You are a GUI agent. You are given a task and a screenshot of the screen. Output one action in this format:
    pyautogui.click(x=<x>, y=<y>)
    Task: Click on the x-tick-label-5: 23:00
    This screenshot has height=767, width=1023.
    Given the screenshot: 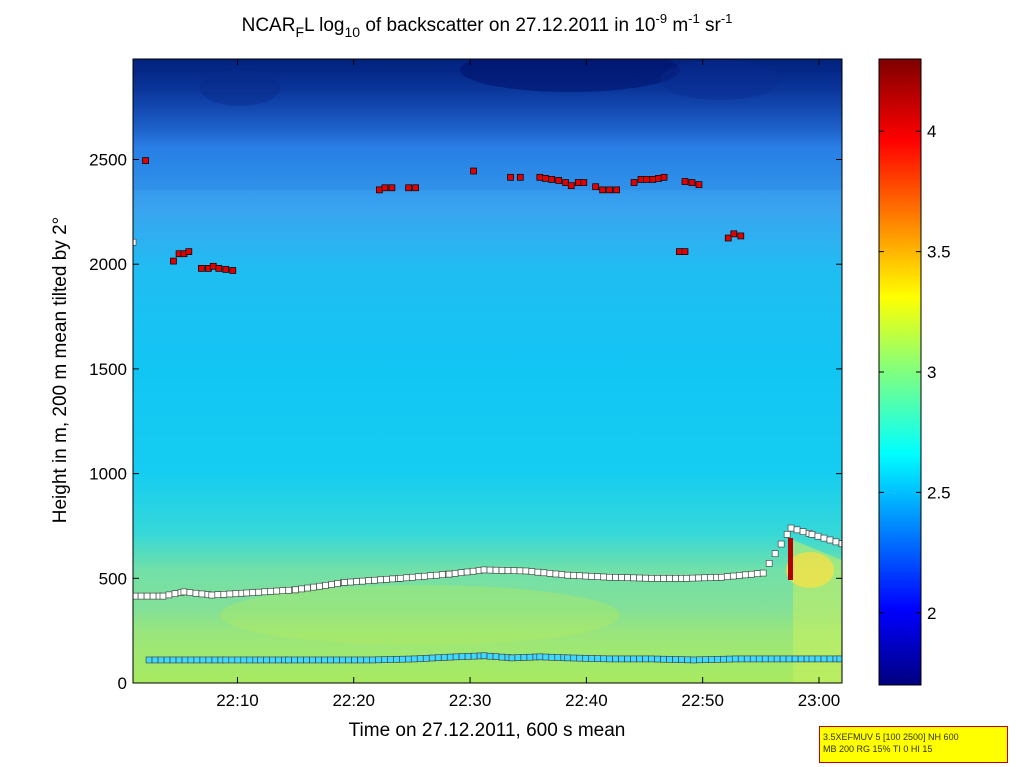 What is the action you would take?
    pyautogui.click(x=819, y=700)
    